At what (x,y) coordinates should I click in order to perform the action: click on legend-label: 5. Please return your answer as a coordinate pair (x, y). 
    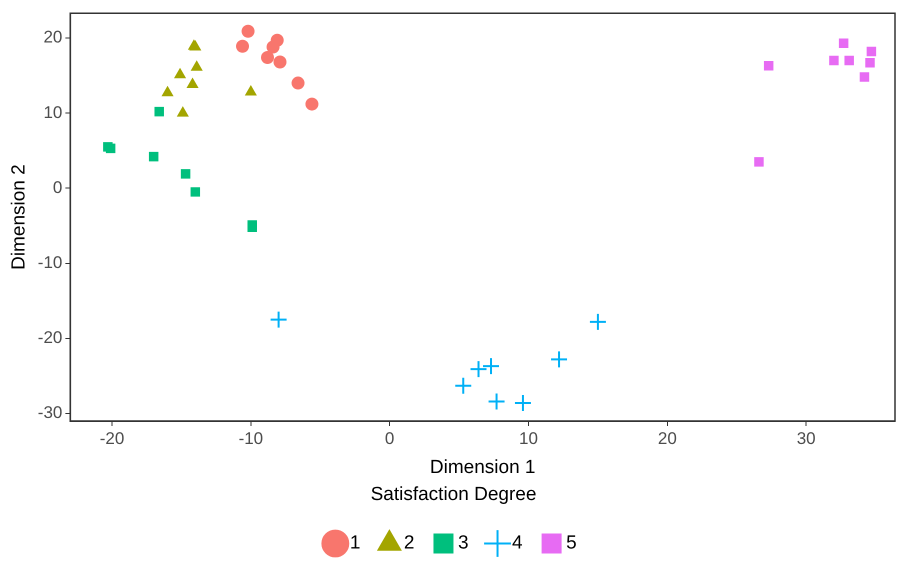
    Looking at the image, I should click on (571, 543).